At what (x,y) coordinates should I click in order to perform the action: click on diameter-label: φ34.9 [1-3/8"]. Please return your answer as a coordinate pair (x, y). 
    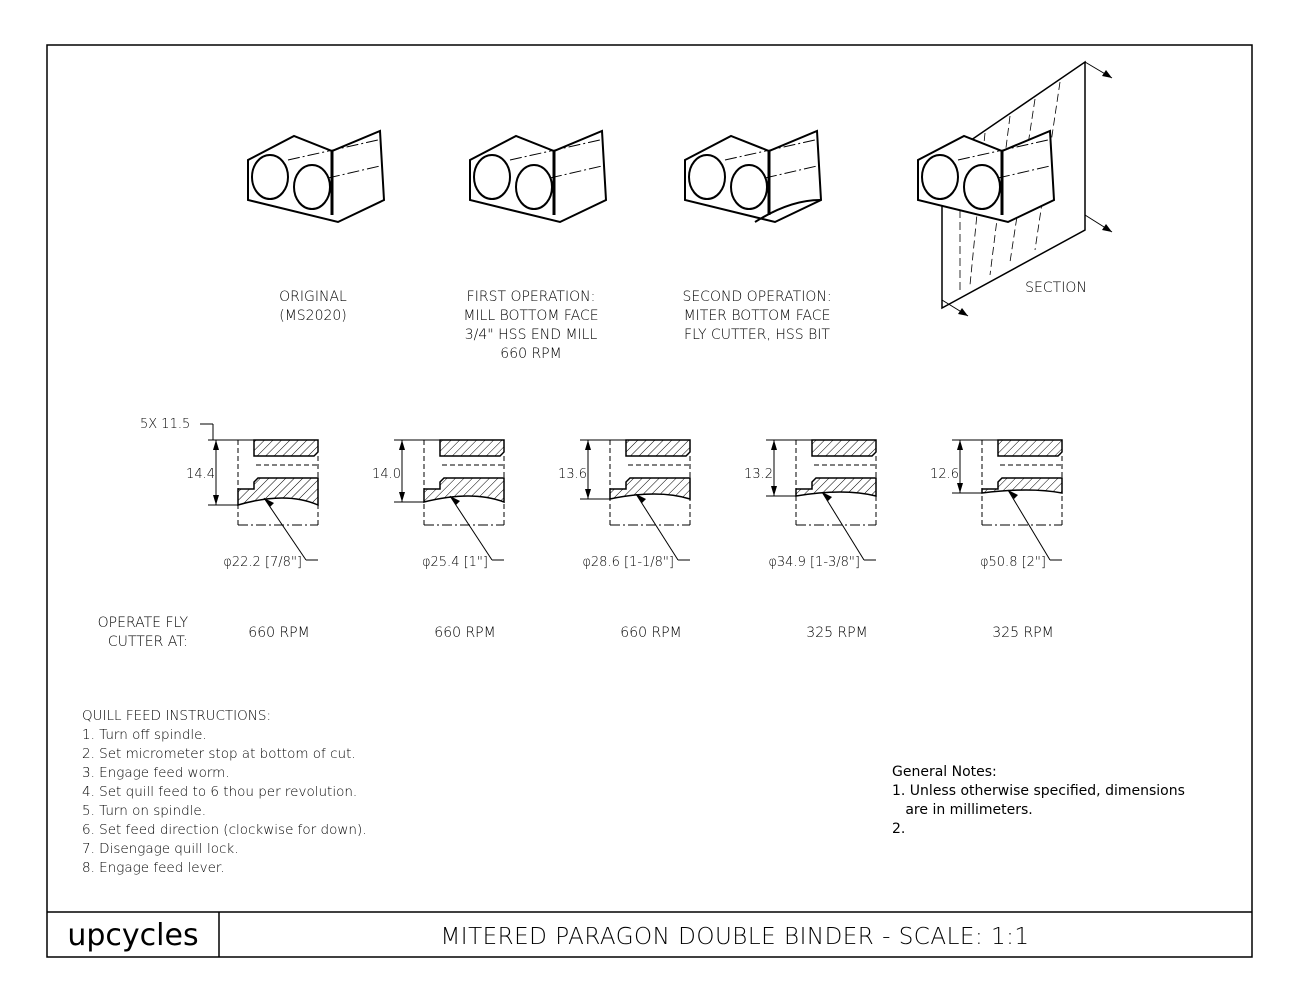
    Looking at the image, I should click on (814, 562).